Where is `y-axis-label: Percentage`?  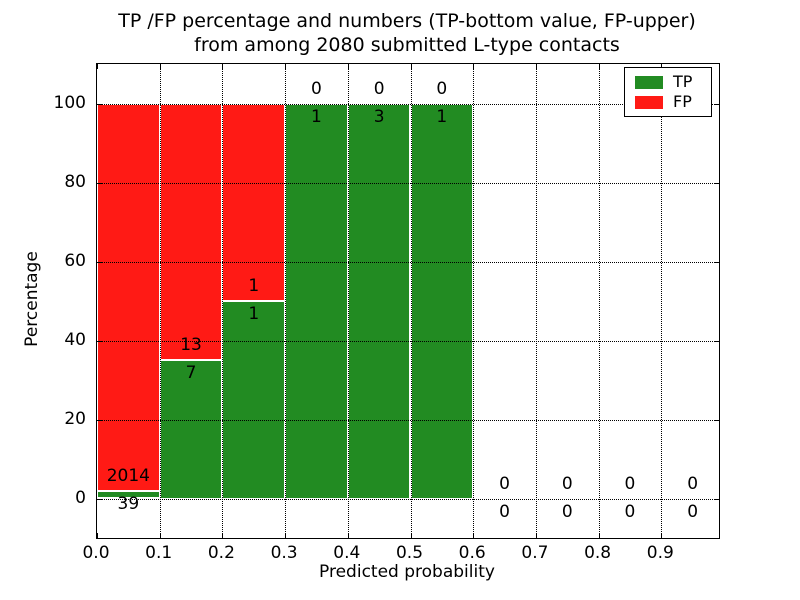 y-axis-label: Percentage is located at coordinates (32, 299).